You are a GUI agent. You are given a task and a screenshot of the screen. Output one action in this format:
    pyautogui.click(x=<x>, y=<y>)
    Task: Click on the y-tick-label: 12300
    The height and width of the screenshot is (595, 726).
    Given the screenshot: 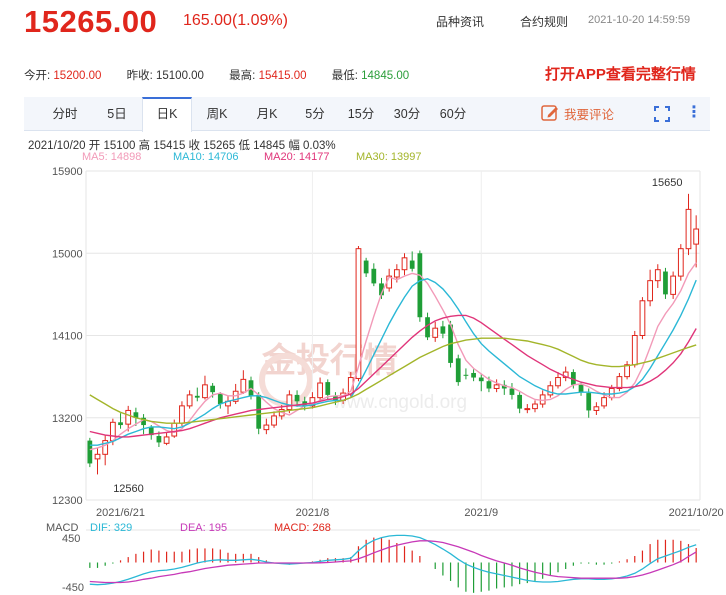 What is the action you would take?
    pyautogui.click(x=67, y=501)
    